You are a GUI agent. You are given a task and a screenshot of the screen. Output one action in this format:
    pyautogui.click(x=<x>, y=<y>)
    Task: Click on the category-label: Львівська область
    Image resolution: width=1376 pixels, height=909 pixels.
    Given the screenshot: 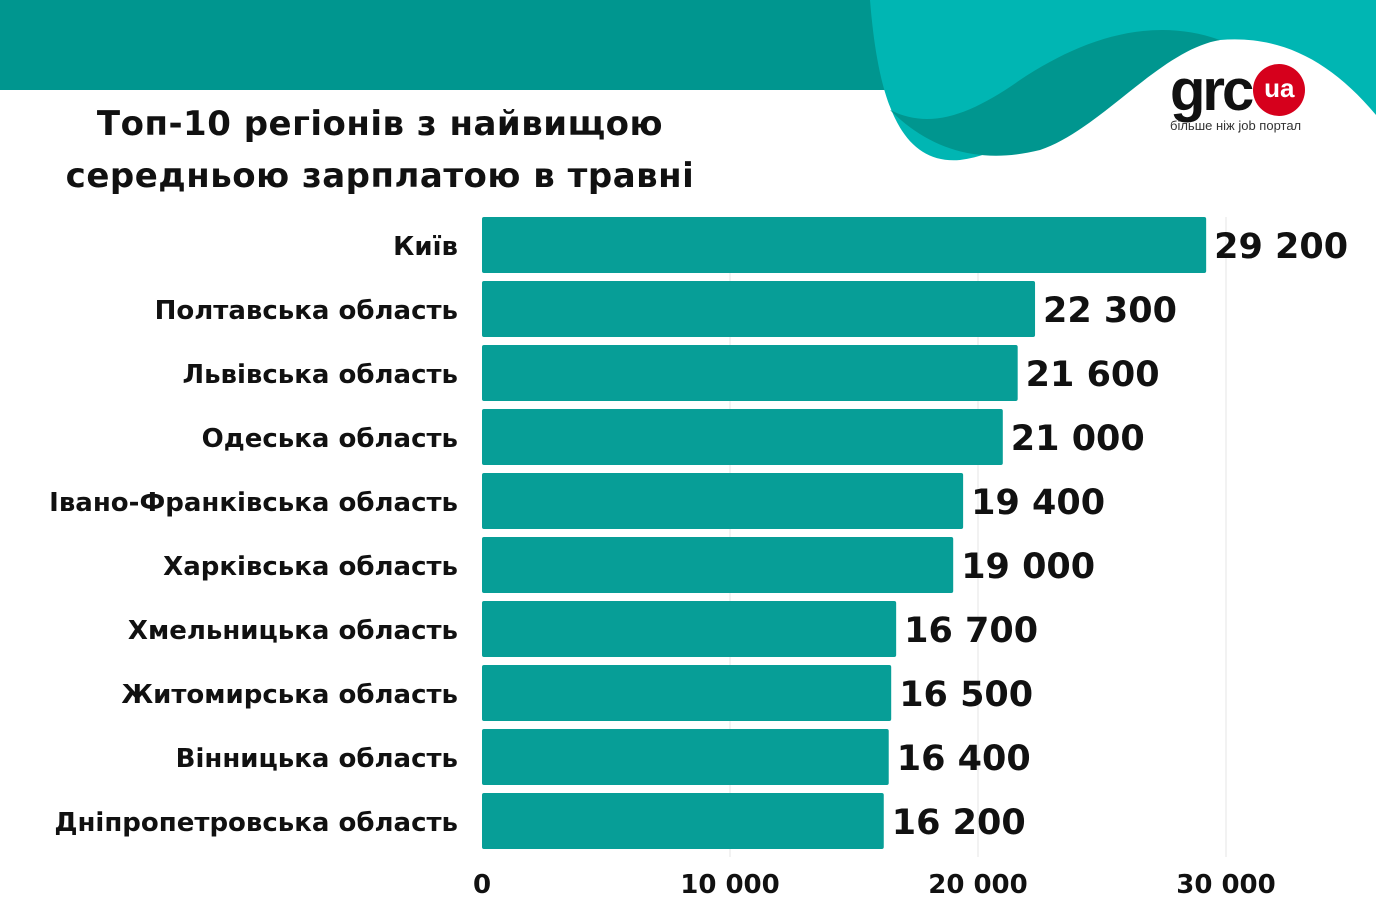 What is the action you would take?
    pyautogui.click(x=320, y=375)
    